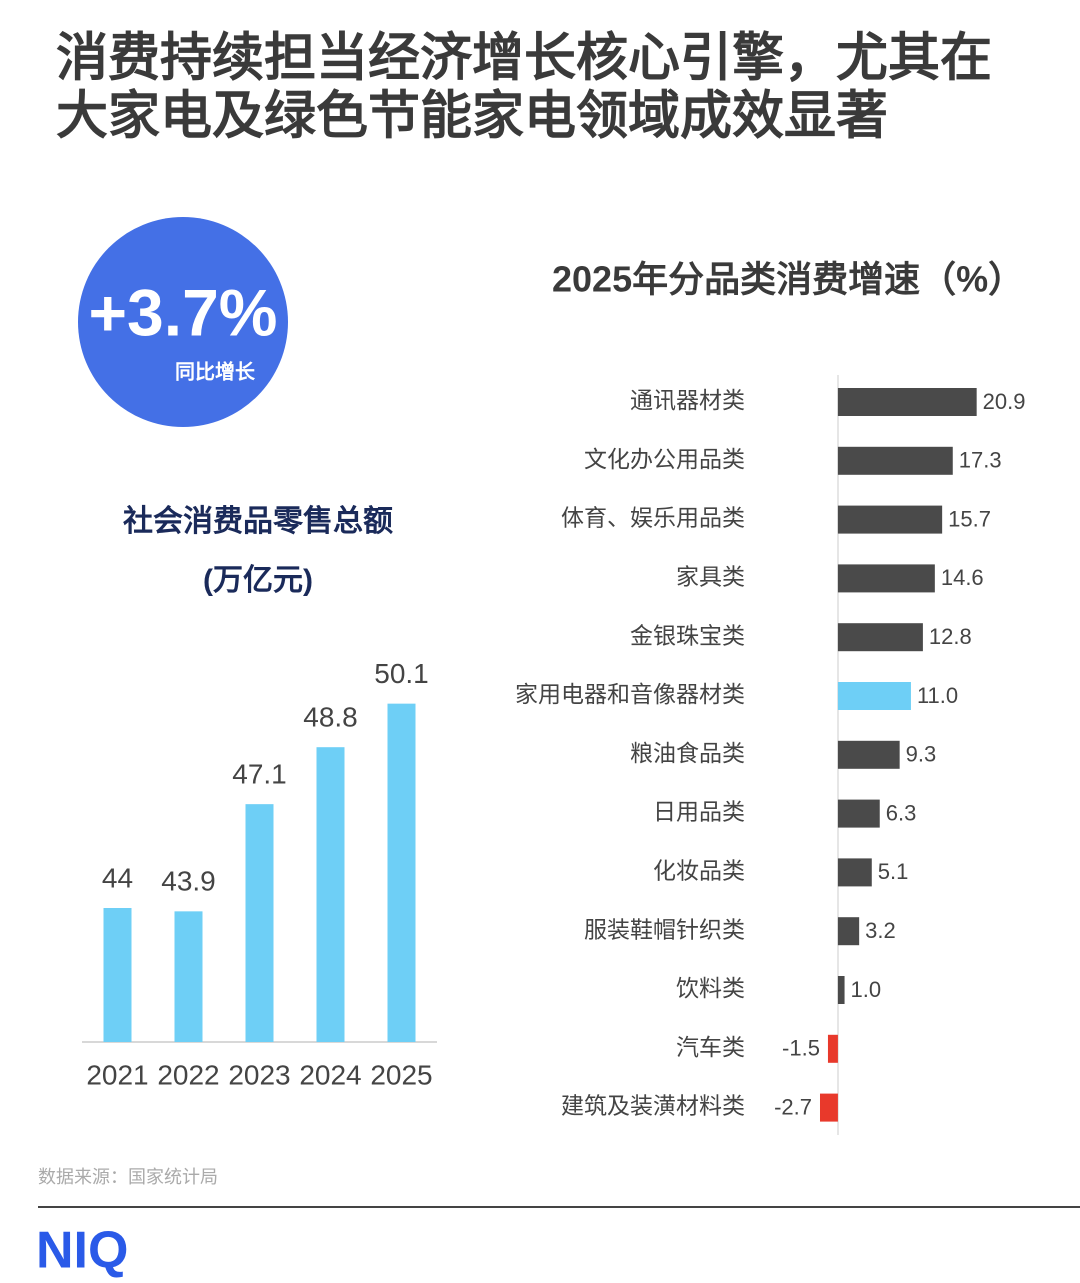  I want to click on x-tick-label: 2025, so click(401, 1074).